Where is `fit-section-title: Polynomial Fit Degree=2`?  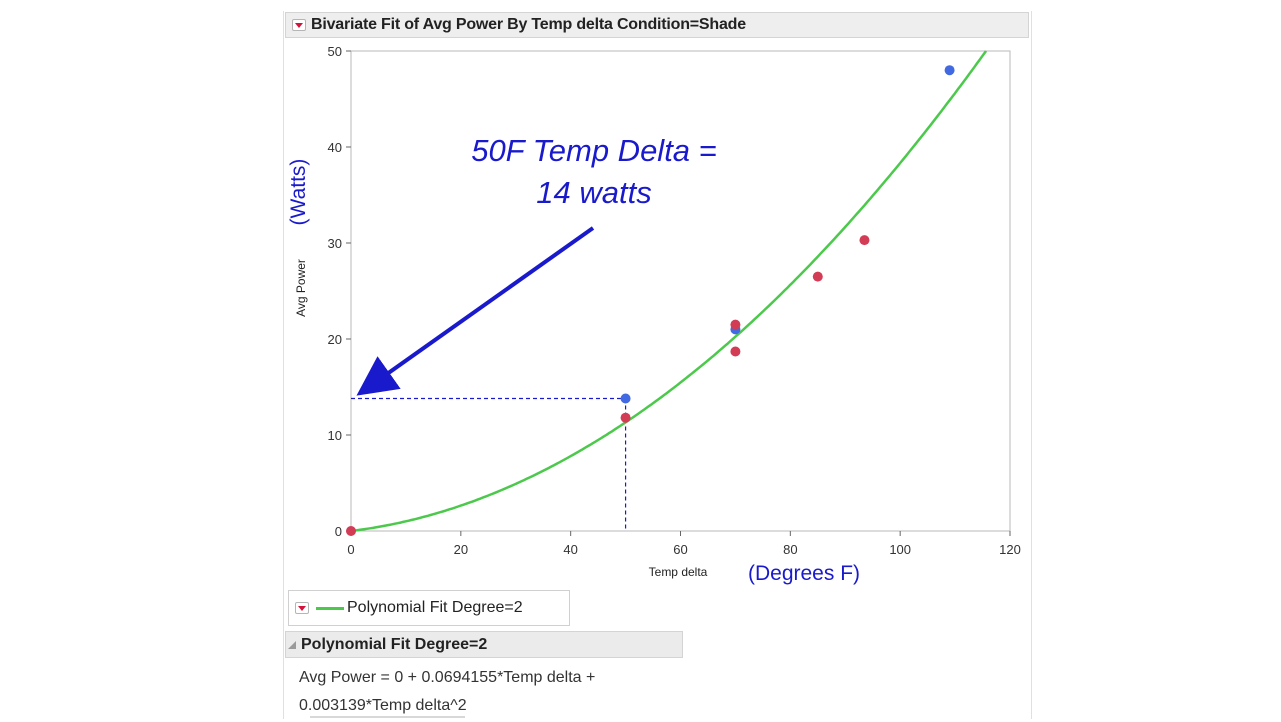
fit-section-title: Polynomial Fit Degree=2 is located at coordinates (394, 644).